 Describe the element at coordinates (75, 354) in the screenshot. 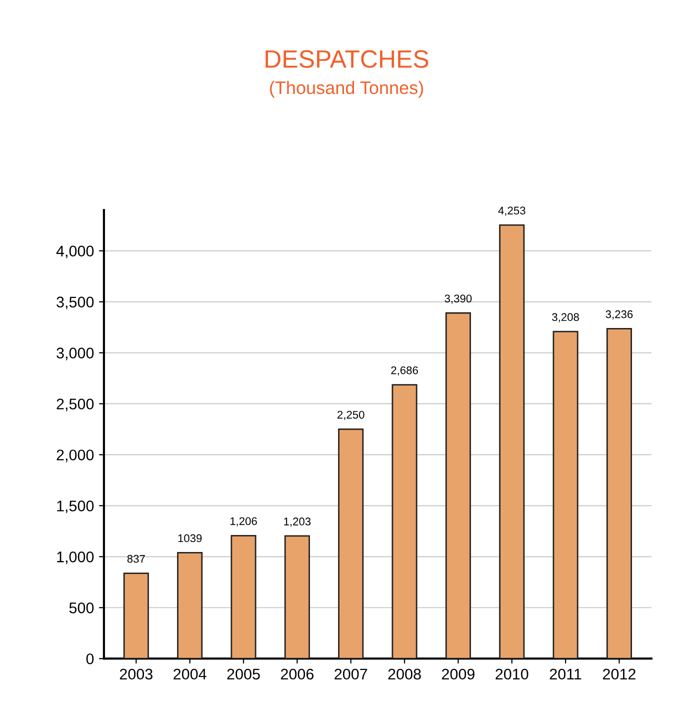

I see `y-tick-label: 3,000` at that location.